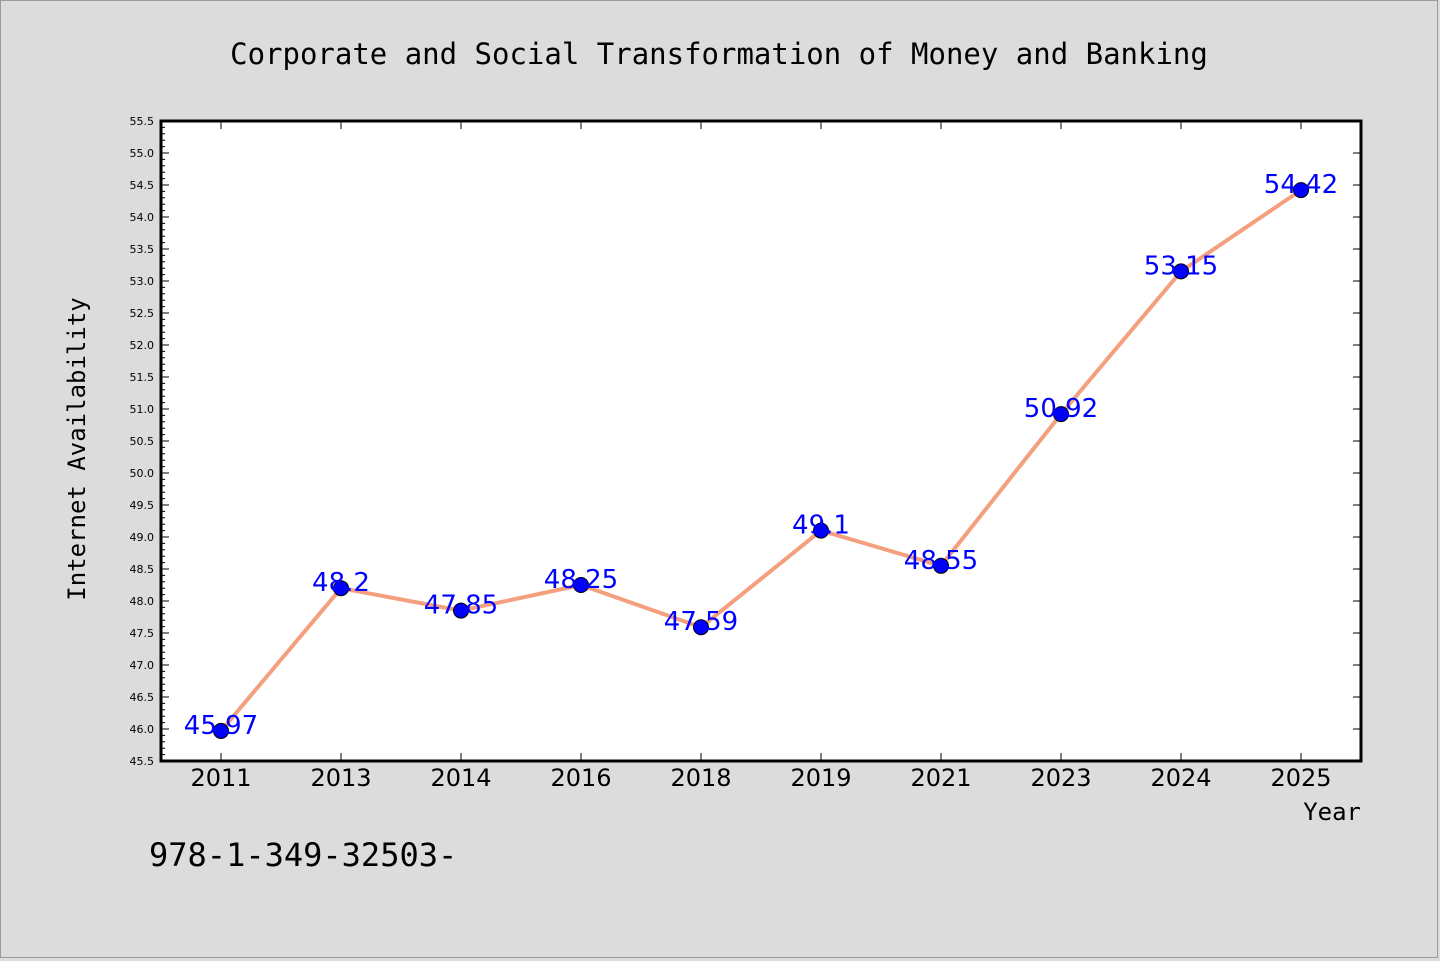 Image resolution: width=1440 pixels, height=961 pixels. What do you see at coordinates (341, 588) in the screenshot?
I see `data-point-2013` at bounding box center [341, 588].